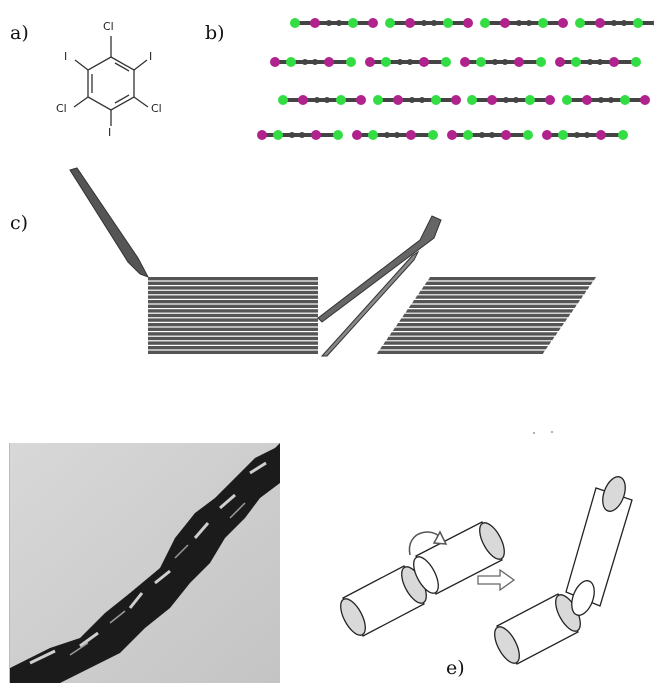 This screenshot has height=684, width=654. I want to click on panel-label-b: b), so click(215, 33).